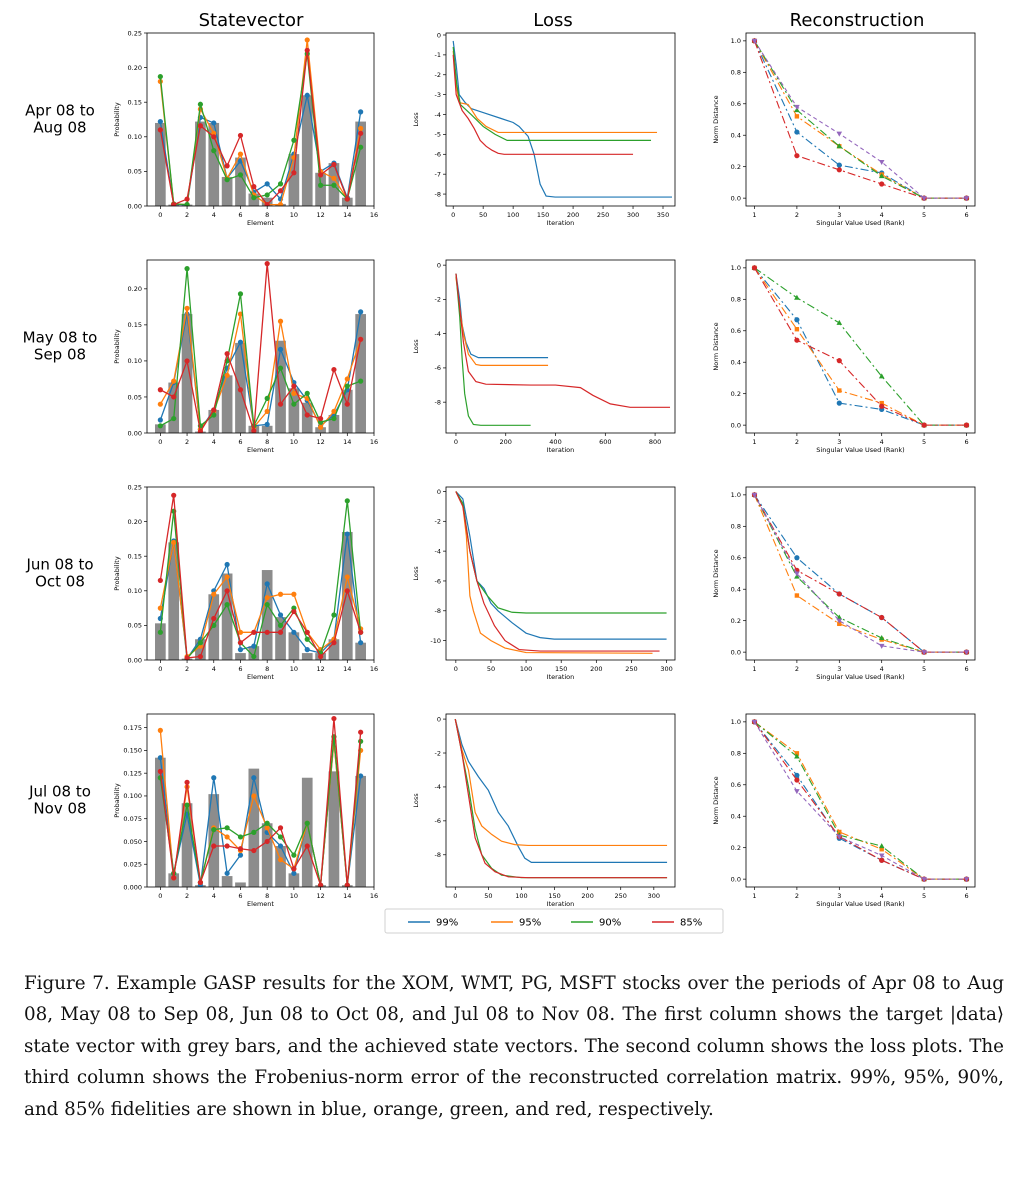  What do you see at coordinates (135, 626) in the screenshot?
I see `y-tick-label: 0.05` at bounding box center [135, 626].